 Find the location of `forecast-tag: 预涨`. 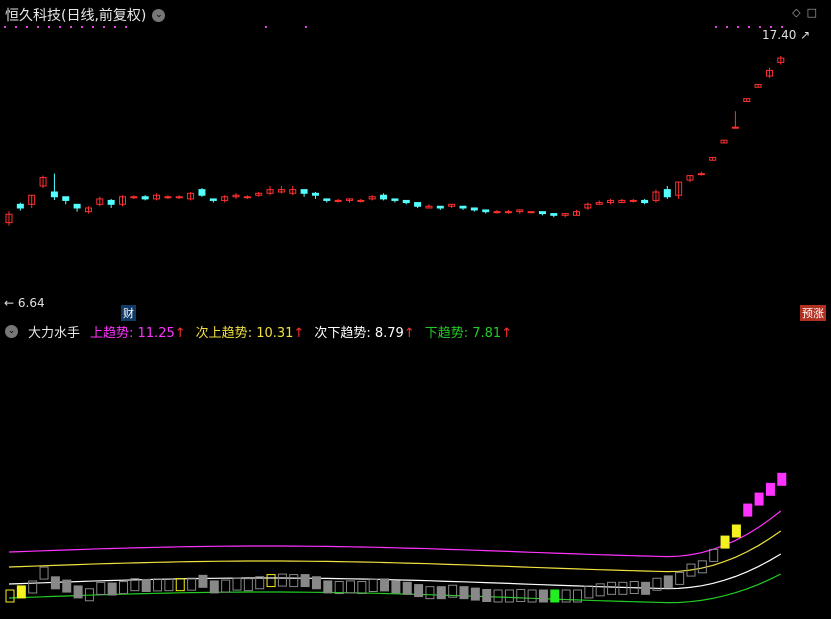

forecast-tag: 预涨 is located at coordinates (813, 313).